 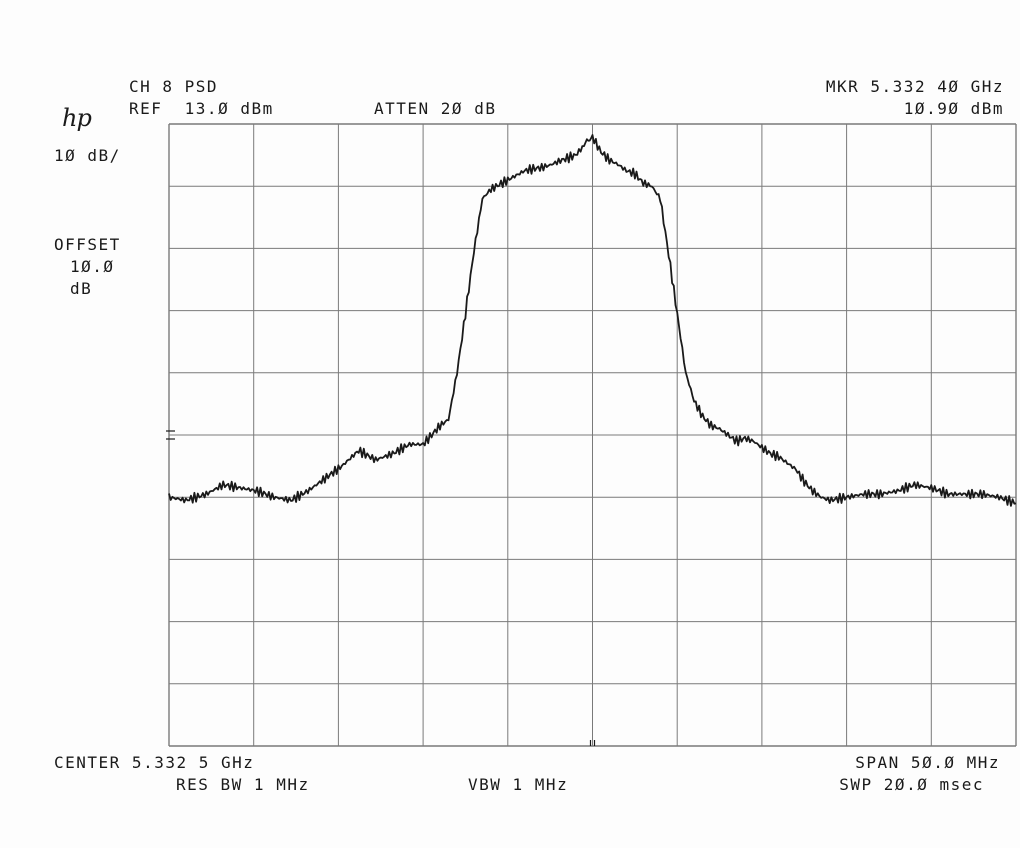 What do you see at coordinates (87, 155) in the screenshot?
I see `scale-per-division: 1Ø dB/` at bounding box center [87, 155].